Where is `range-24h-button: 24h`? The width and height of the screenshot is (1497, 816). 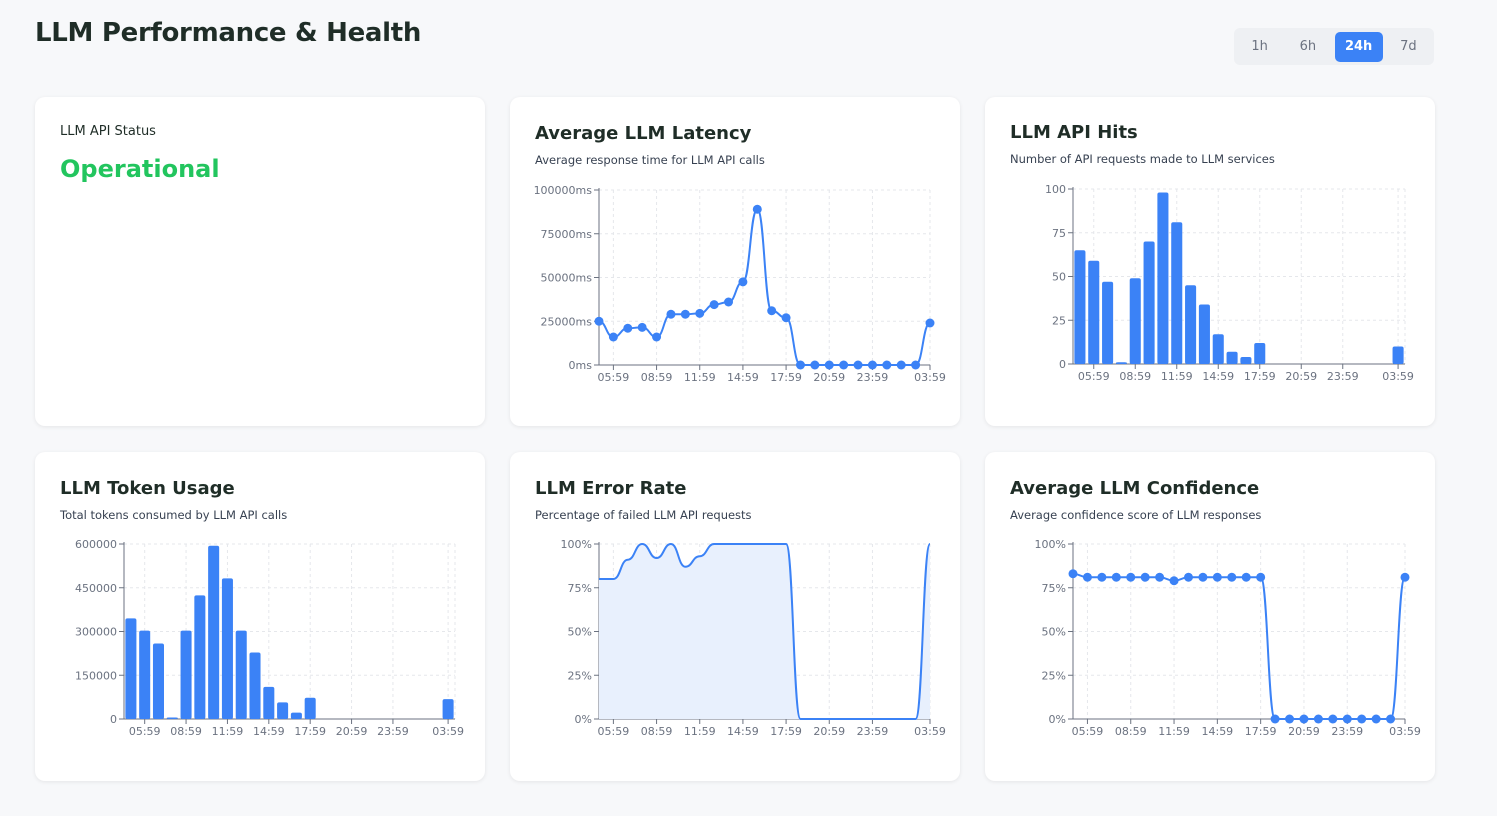
range-24h-button: 24h is located at coordinates (1358, 46).